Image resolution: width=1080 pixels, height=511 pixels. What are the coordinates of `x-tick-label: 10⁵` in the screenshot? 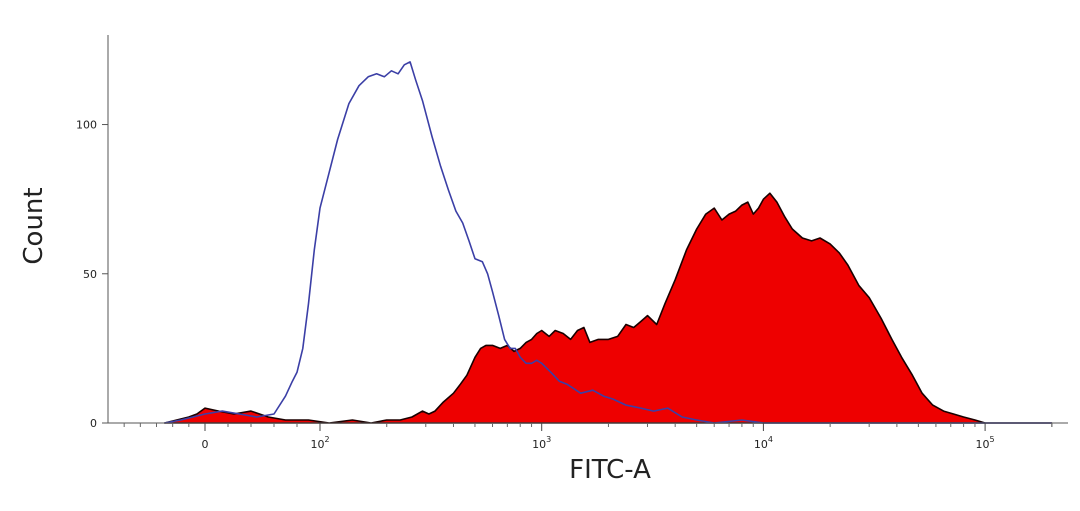 It's located at (985, 443).